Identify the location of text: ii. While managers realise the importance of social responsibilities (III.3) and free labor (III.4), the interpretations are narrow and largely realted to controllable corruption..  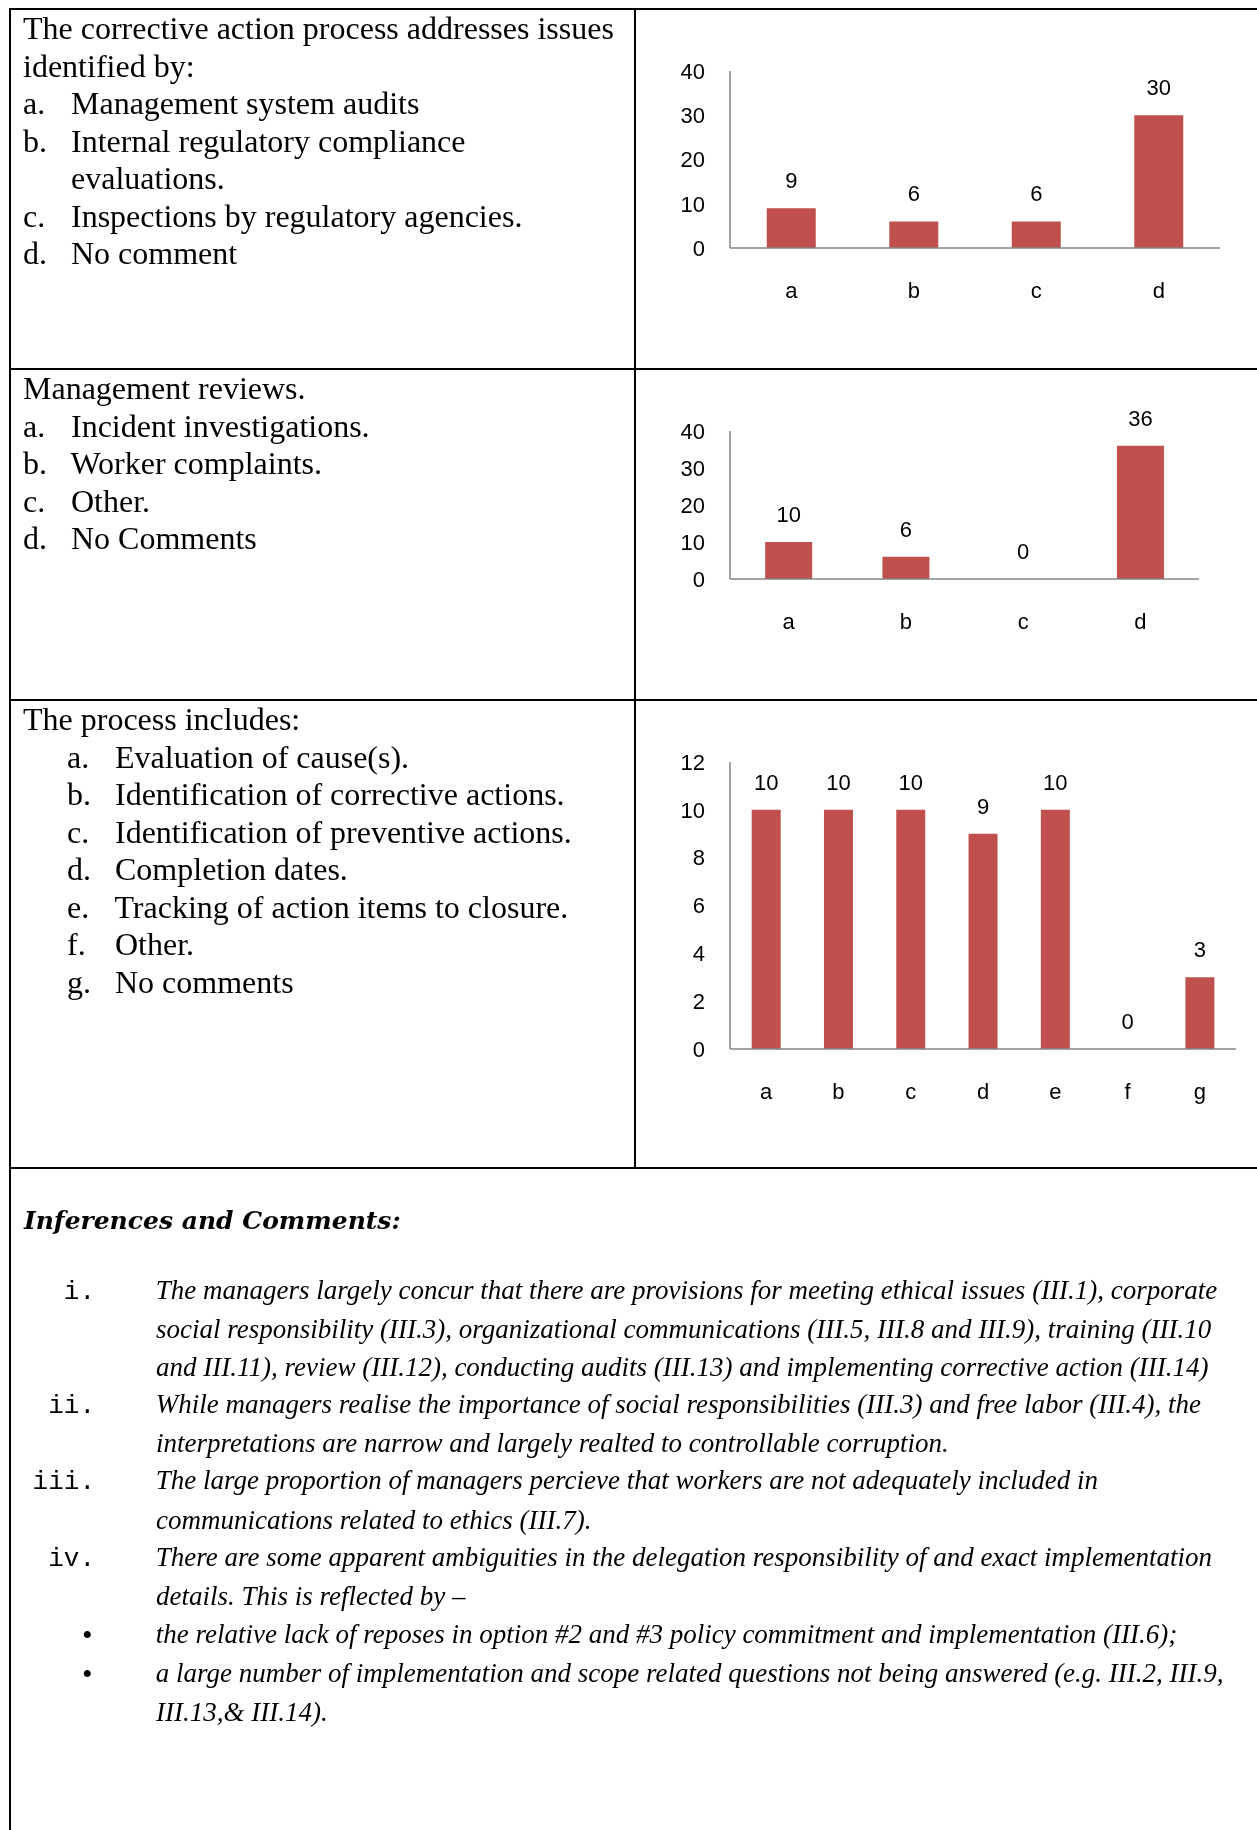
(625, 1423).